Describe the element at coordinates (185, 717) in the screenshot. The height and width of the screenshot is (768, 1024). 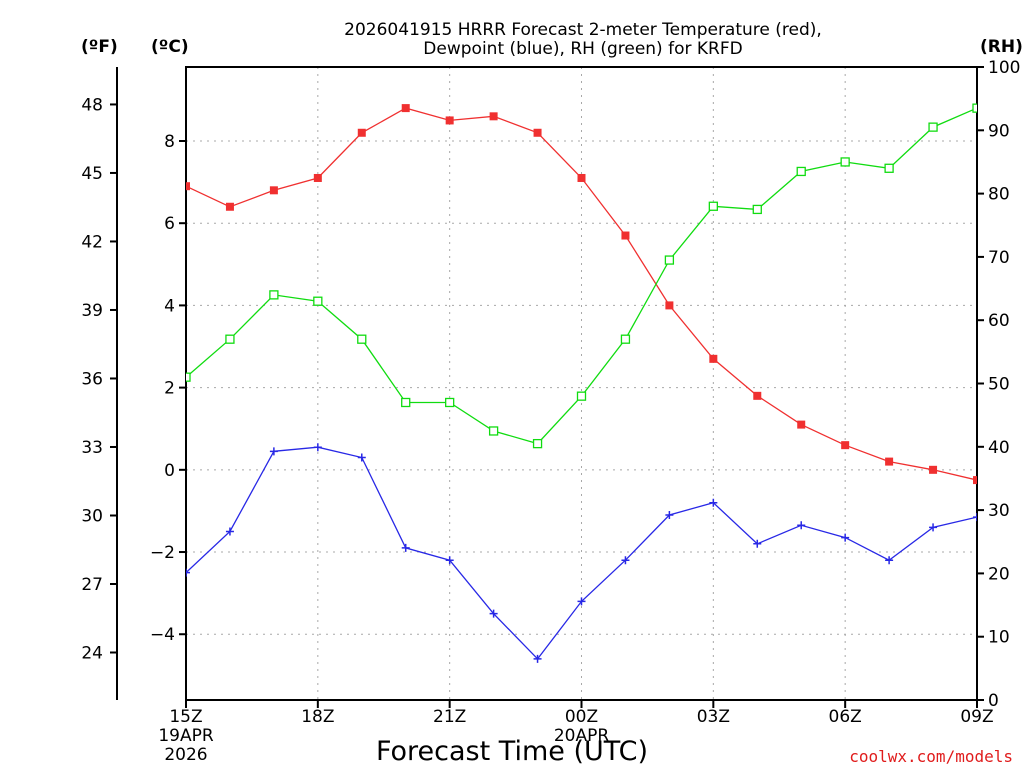
I see `x-tick-label: 15Z` at that location.